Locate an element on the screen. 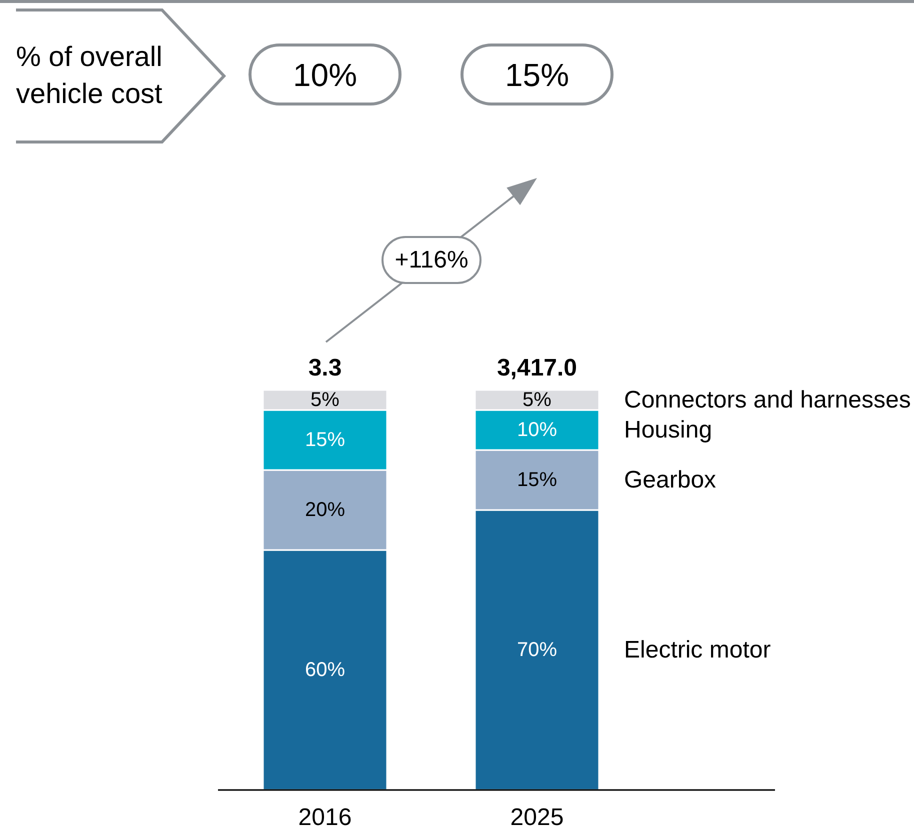 Image resolution: width=914 pixels, height=834 pixels. data-label: 20% is located at coordinates (325, 510).